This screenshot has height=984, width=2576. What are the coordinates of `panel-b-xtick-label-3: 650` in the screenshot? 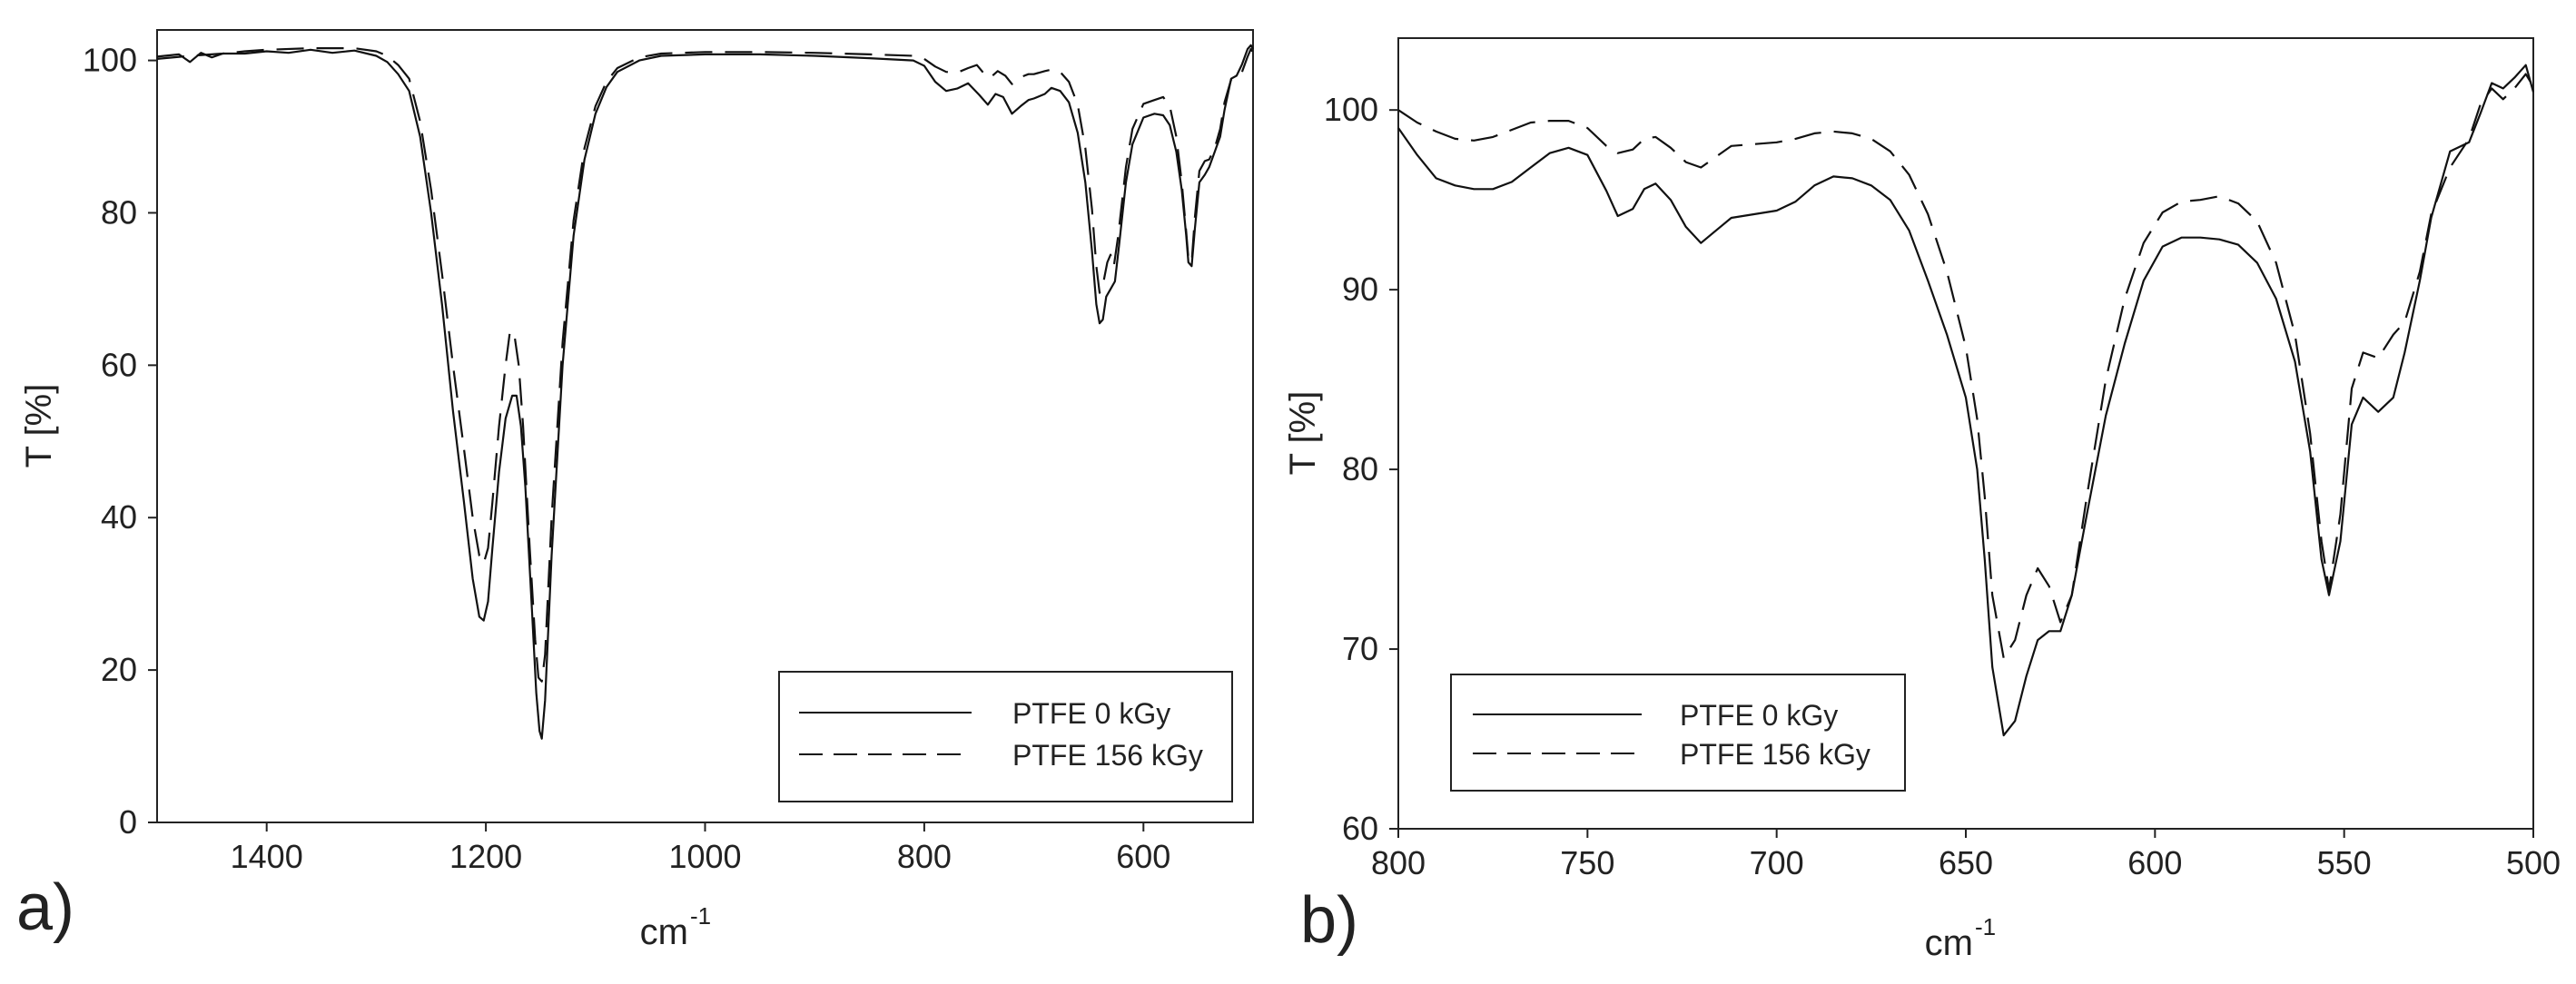 It's located at (1966, 862).